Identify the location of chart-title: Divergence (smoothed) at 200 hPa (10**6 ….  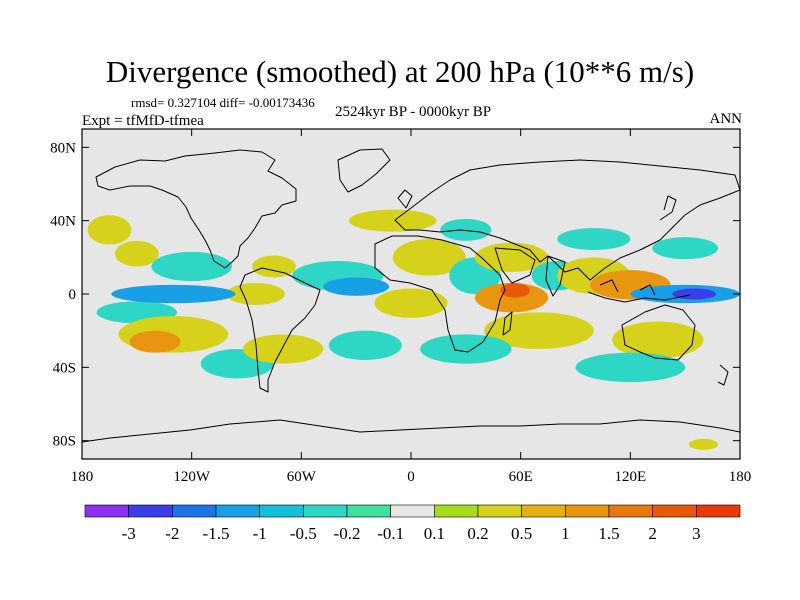
(400, 71).